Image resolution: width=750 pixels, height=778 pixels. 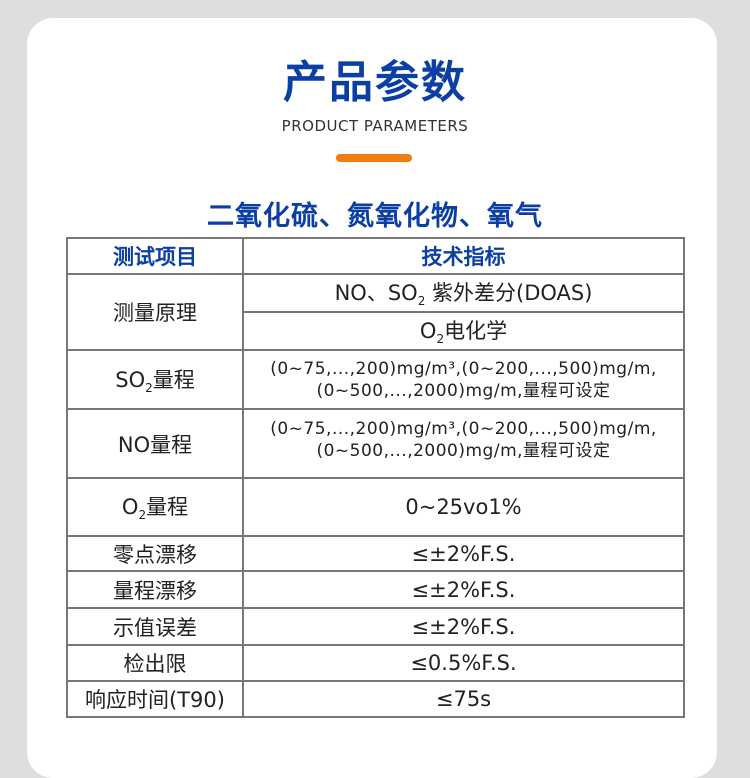 I want to click on row-label: SO2量程, so click(x=155, y=379).